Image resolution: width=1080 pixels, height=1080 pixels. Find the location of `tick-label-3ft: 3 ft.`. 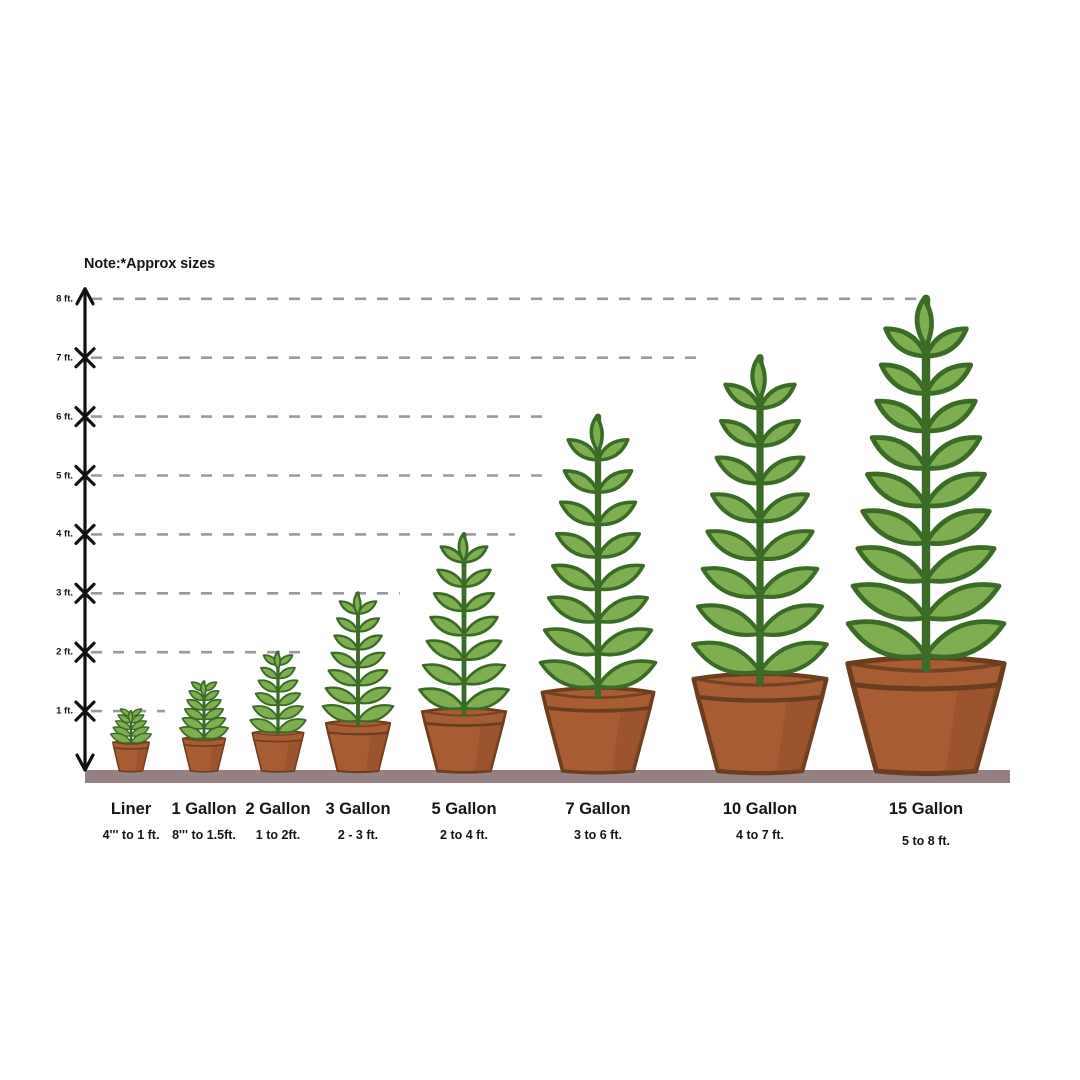

tick-label-3ft: 3 ft. is located at coordinates (64, 593).